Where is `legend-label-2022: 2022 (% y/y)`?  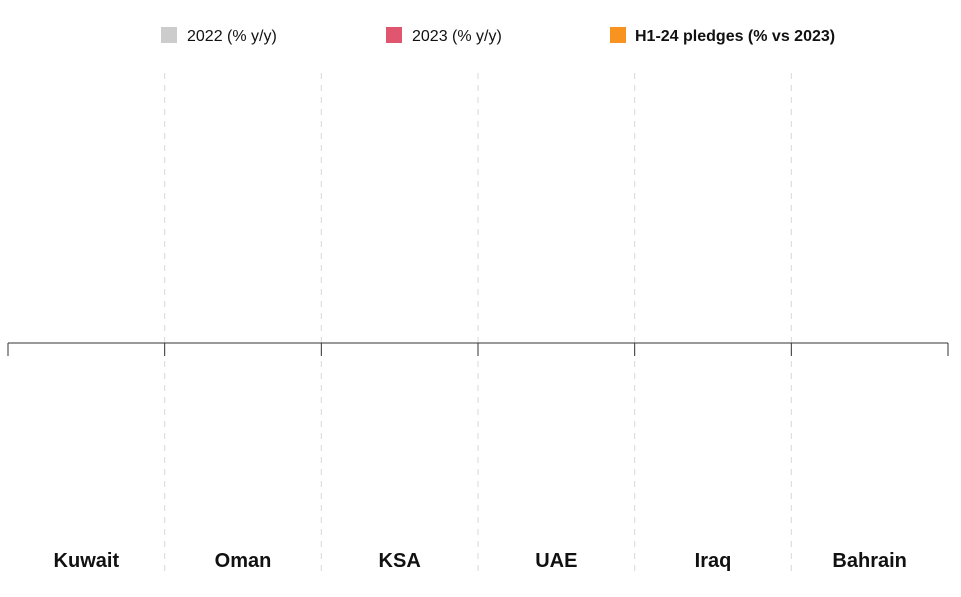
legend-label-2022: 2022 (% y/y) is located at coordinates (232, 36).